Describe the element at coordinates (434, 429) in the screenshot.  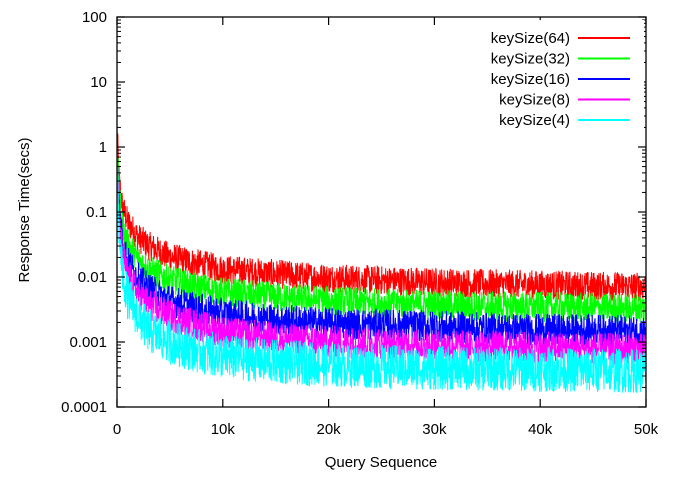
I see `x-tick-label: 30k` at that location.